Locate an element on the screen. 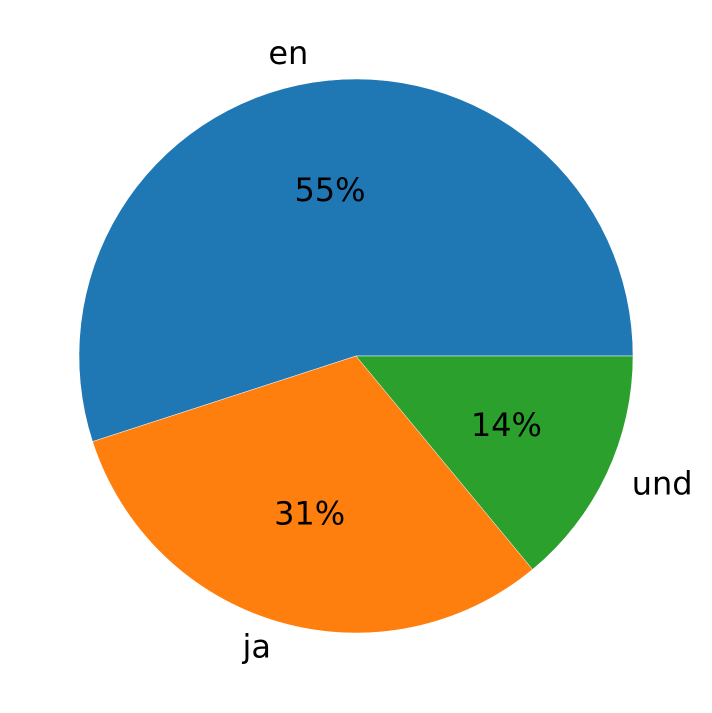 This screenshot has width=712, height=713. slice-label-ja: ja is located at coordinates (256, 647).